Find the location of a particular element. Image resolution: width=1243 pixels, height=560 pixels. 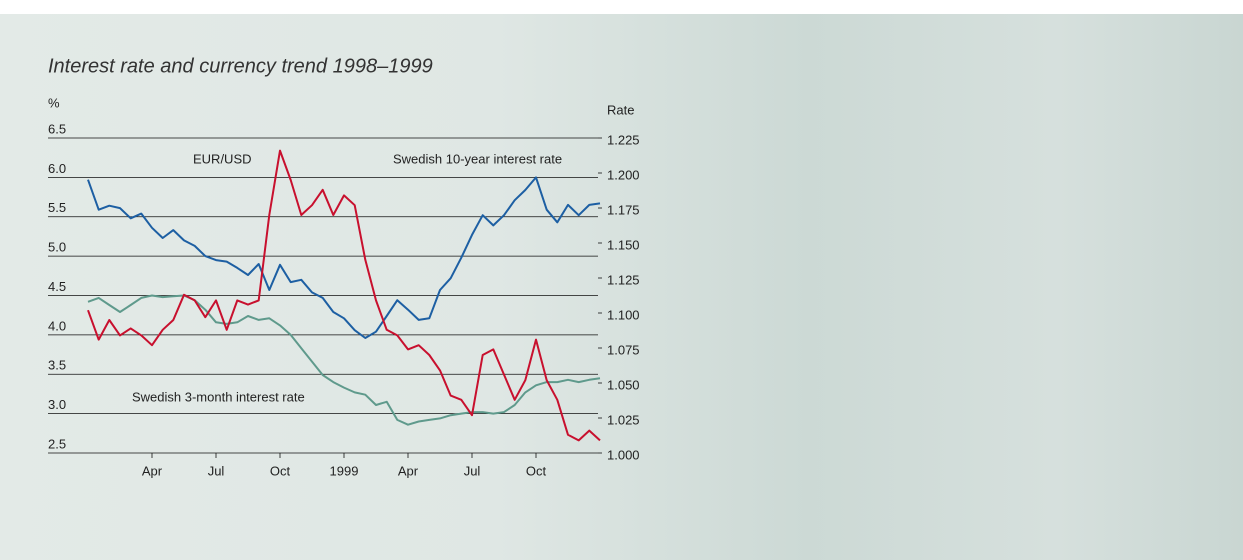

y-tick-label: 5.5 is located at coordinates (57, 207).